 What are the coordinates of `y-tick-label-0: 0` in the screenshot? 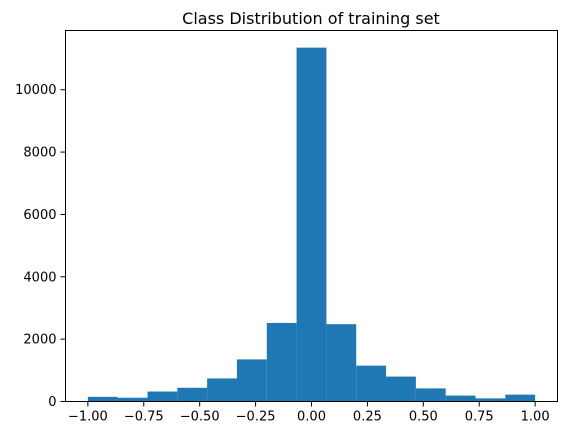 It's located at (52, 402).